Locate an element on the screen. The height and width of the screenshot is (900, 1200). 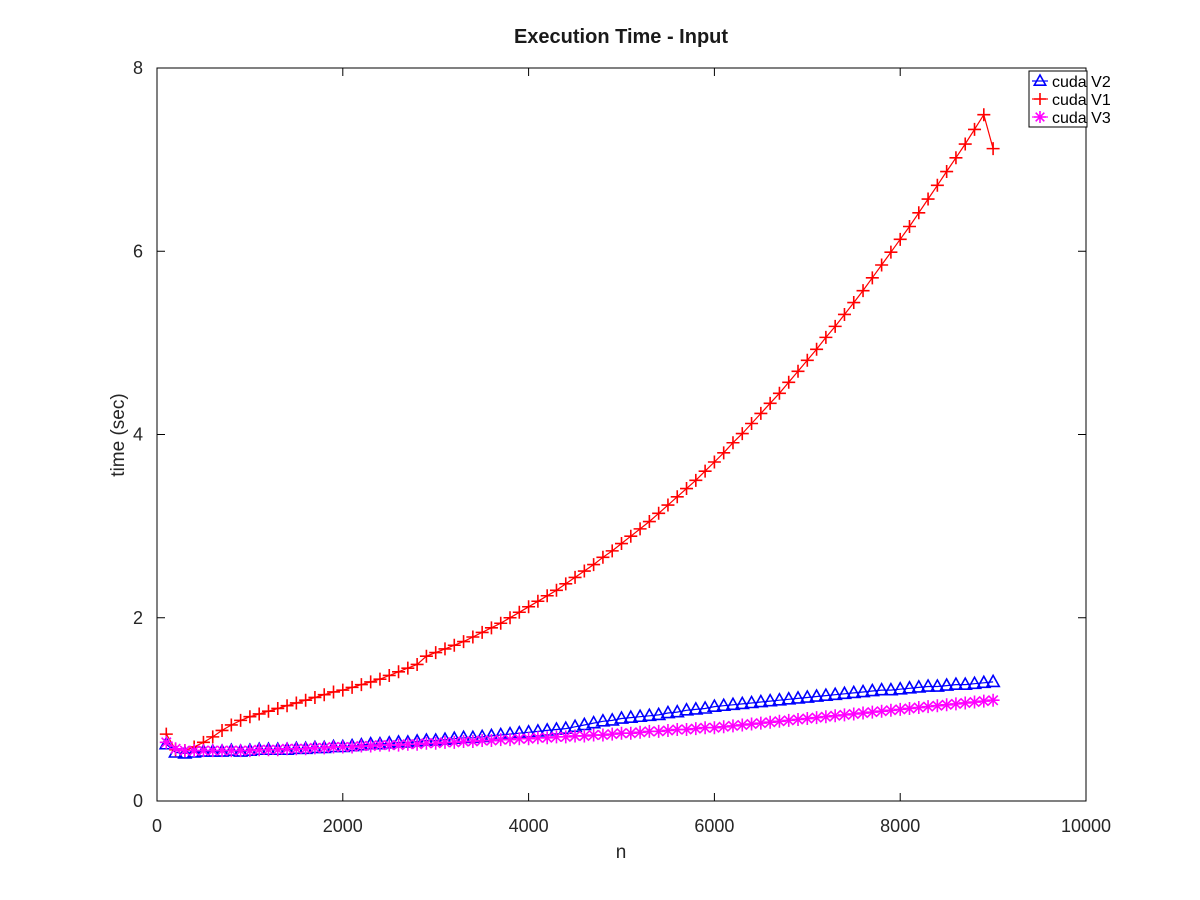
series-cuda-v3 is located at coordinates (579, 725).